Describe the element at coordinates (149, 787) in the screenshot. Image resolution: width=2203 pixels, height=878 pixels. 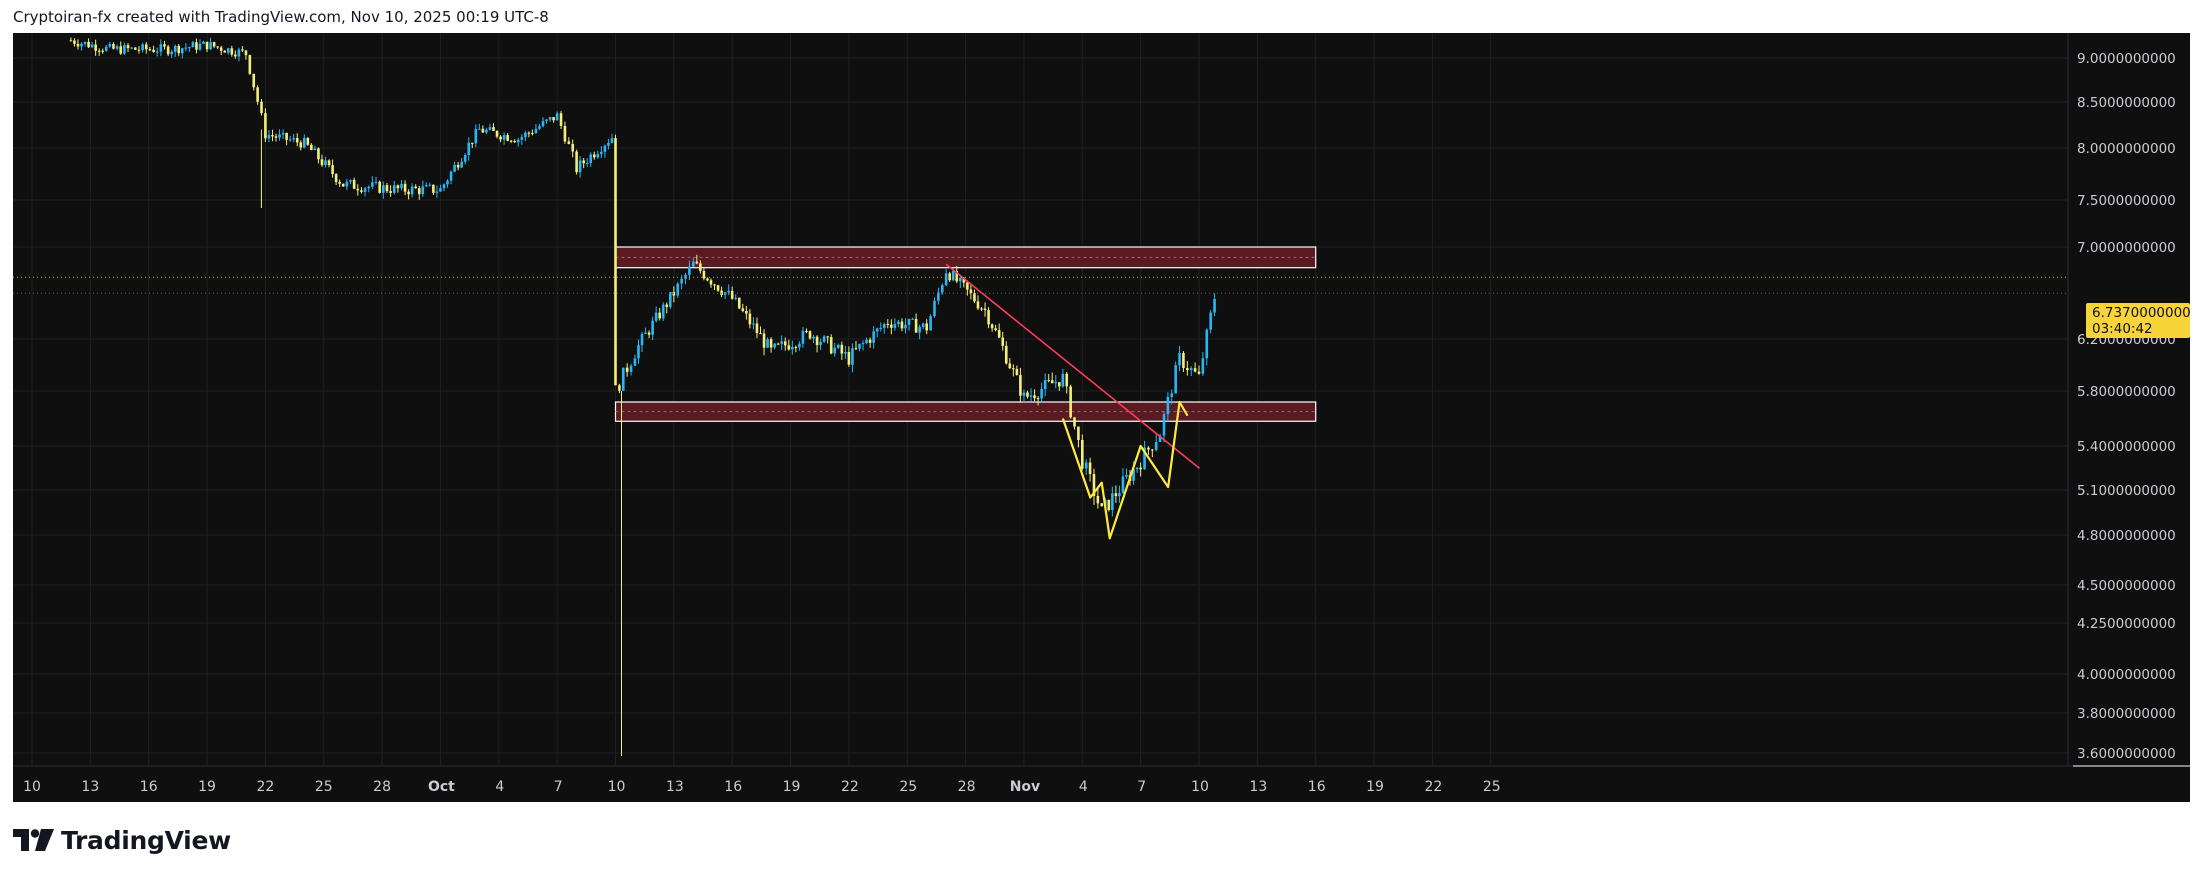
I see `time-tick-label: 16` at that location.